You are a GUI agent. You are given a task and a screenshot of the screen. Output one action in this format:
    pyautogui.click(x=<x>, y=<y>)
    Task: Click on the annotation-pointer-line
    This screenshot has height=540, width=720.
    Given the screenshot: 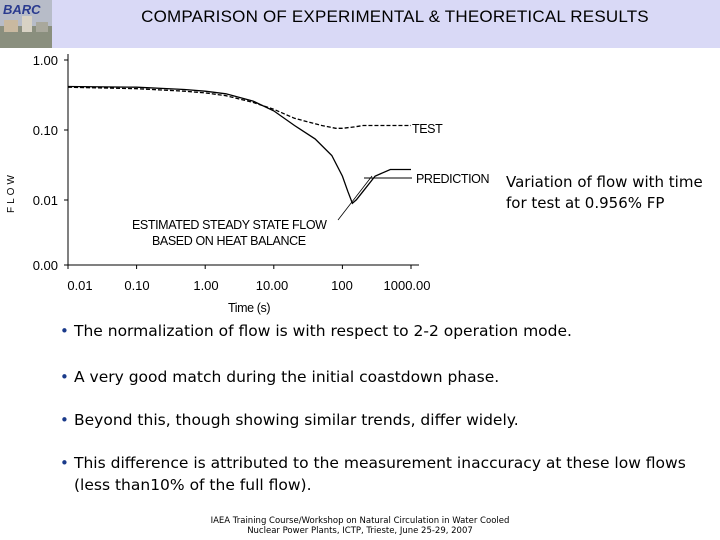 What is the action you would take?
    pyautogui.click(x=355, y=198)
    